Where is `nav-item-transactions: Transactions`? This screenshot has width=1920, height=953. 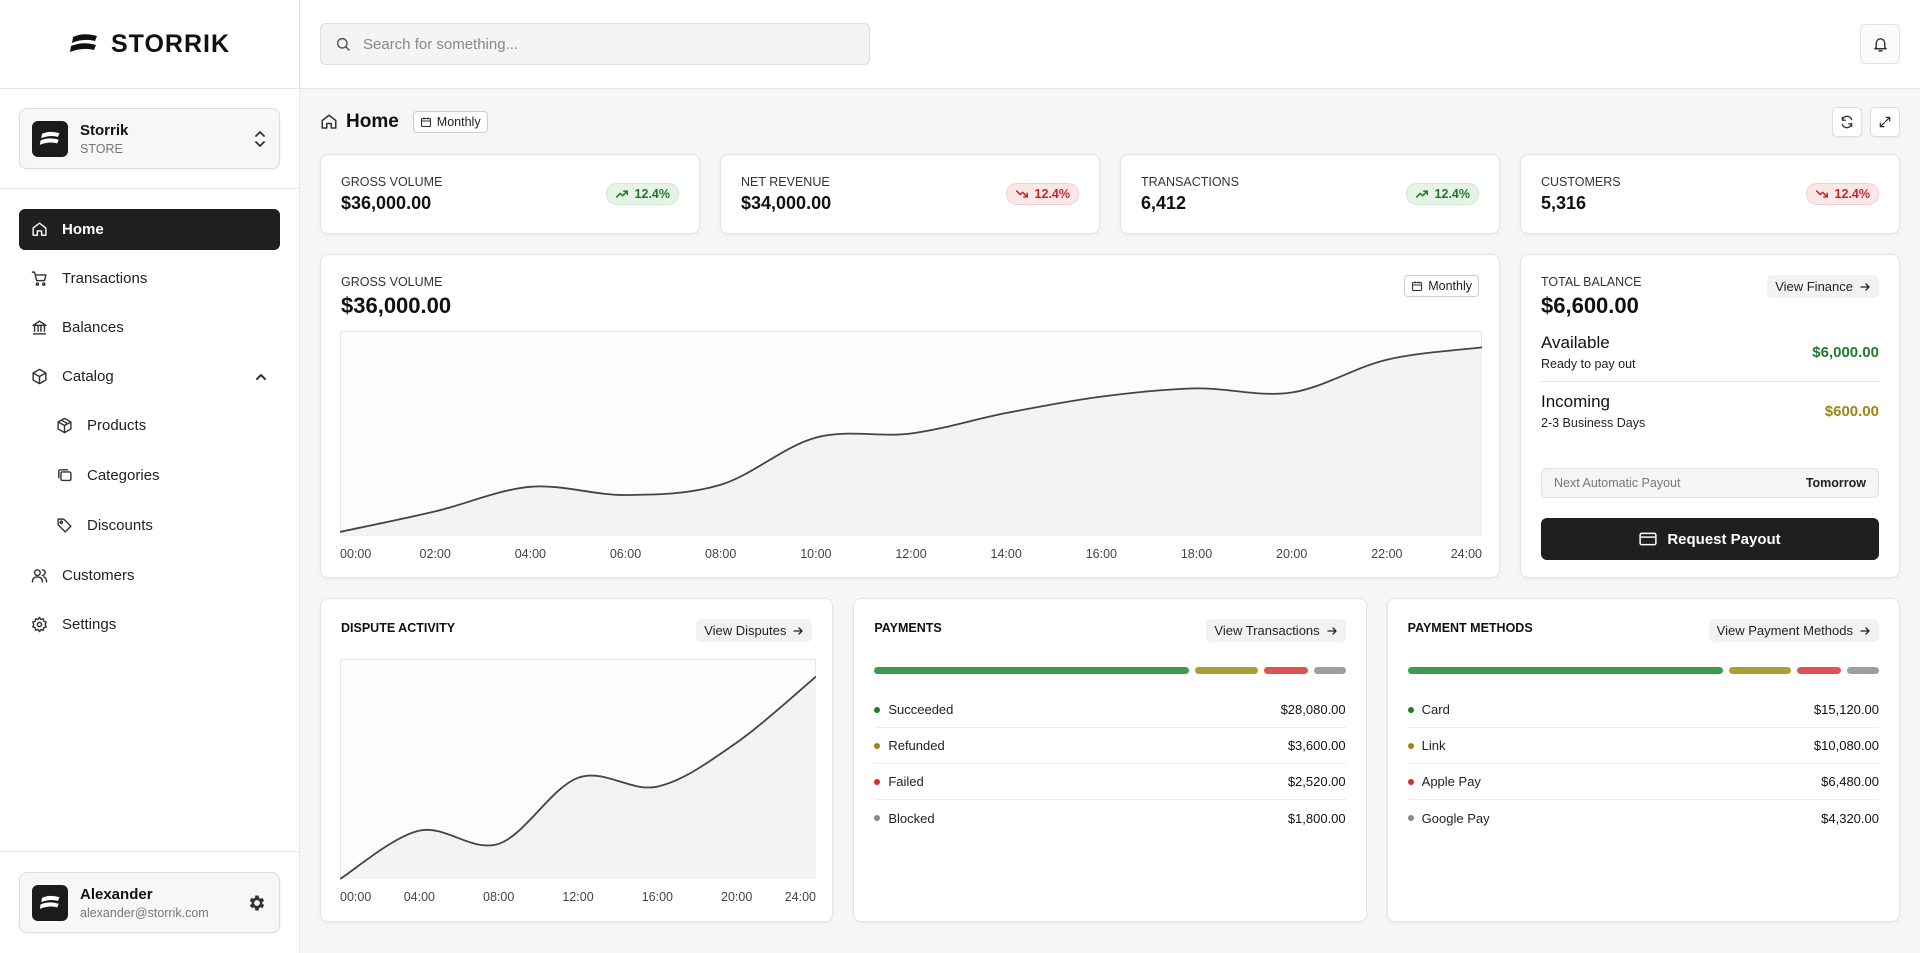
nav-item-transactions: Transactions is located at coordinates (149, 278).